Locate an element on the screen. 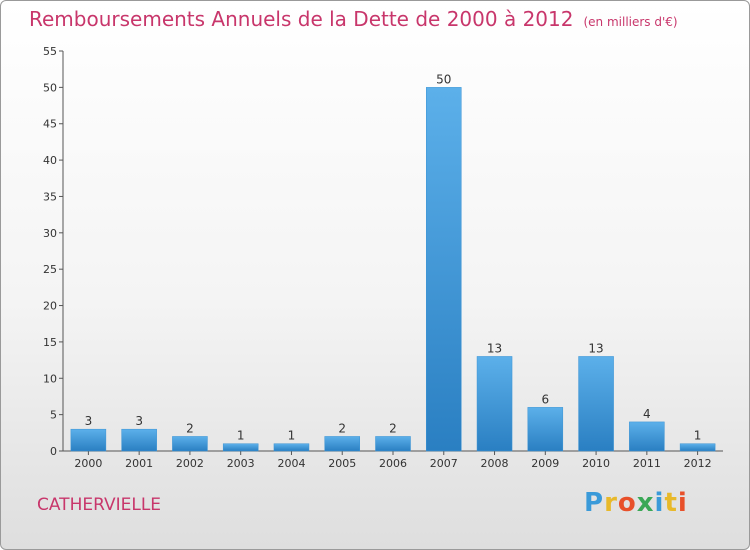 The width and height of the screenshot is (750, 550). logo-letter: t is located at coordinates (671, 503).